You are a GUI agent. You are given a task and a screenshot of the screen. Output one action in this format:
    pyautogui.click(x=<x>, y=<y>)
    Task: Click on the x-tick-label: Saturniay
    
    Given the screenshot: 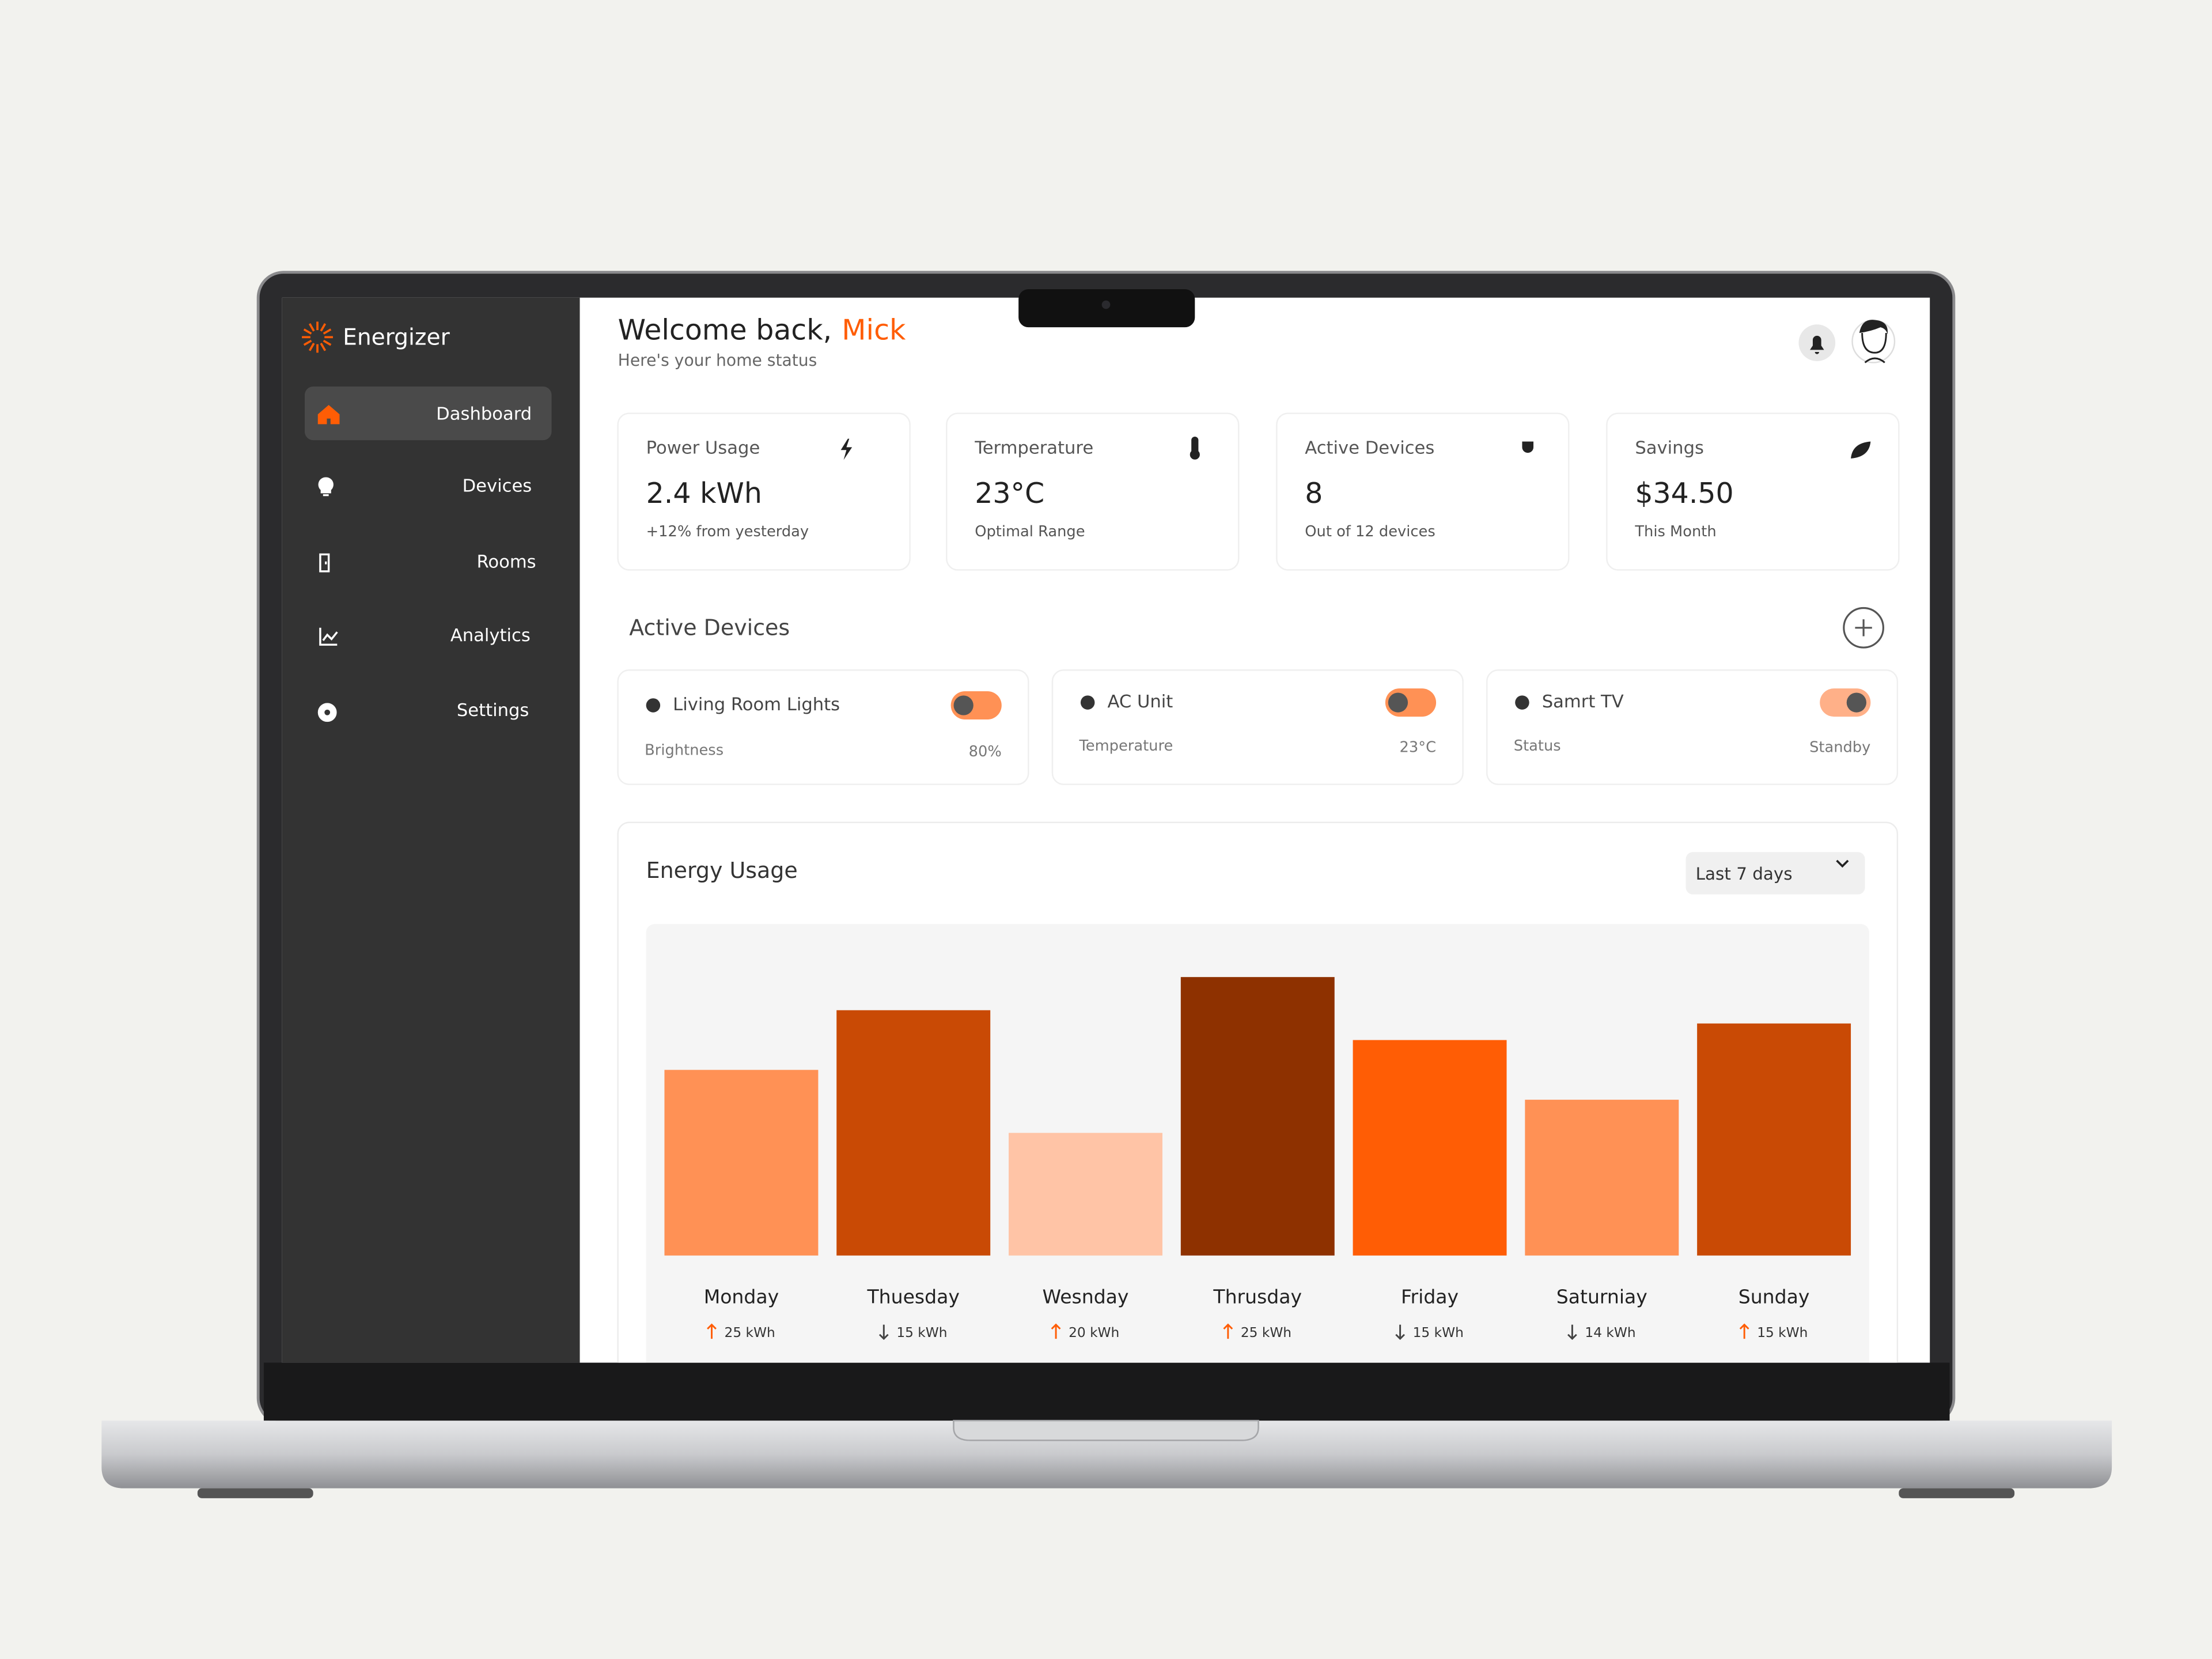 What is the action you would take?
    pyautogui.click(x=1601, y=1297)
    